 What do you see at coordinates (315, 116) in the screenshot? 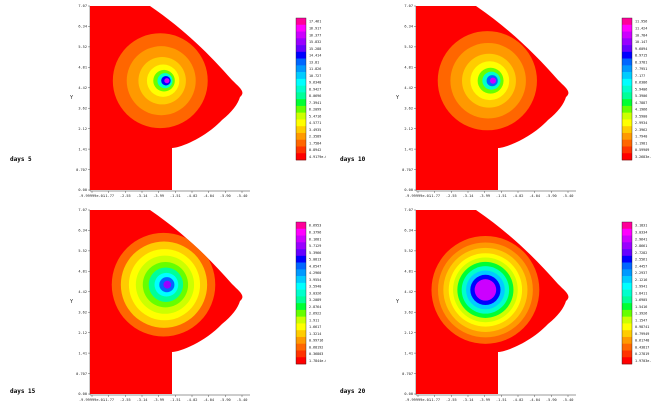
I see `colorbar-tick-label: 5.4716` at bounding box center [315, 116].